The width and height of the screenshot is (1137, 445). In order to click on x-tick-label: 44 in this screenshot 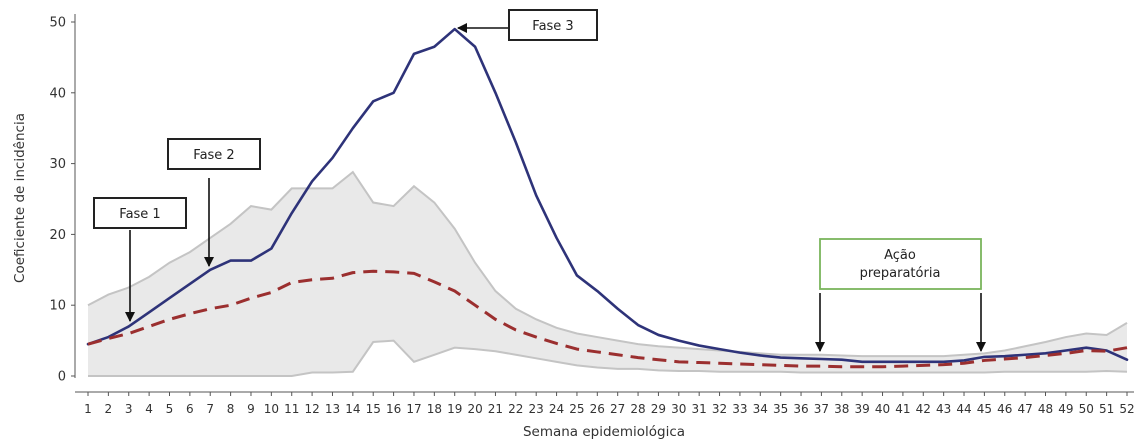, I will do `click(963, 409)`.